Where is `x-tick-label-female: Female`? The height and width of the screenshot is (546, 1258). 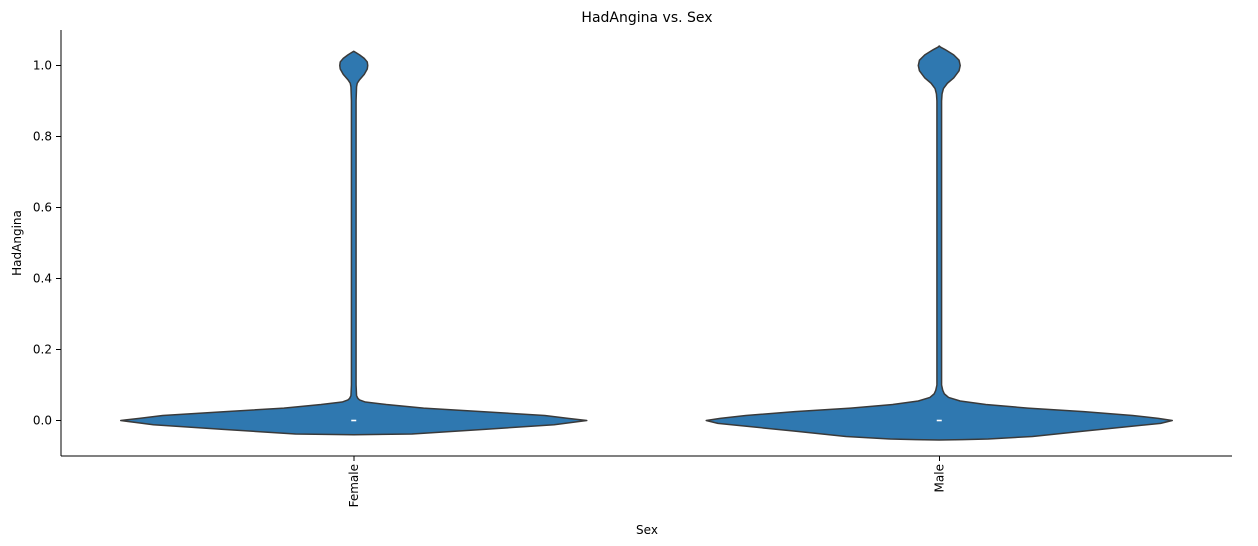 x-tick-label-female: Female is located at coordinates (354, 485).